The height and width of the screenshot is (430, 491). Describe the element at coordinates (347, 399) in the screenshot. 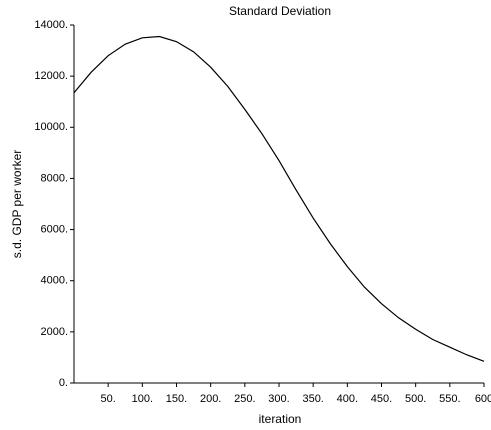

I see `x-tick-label: 400.` at that location.